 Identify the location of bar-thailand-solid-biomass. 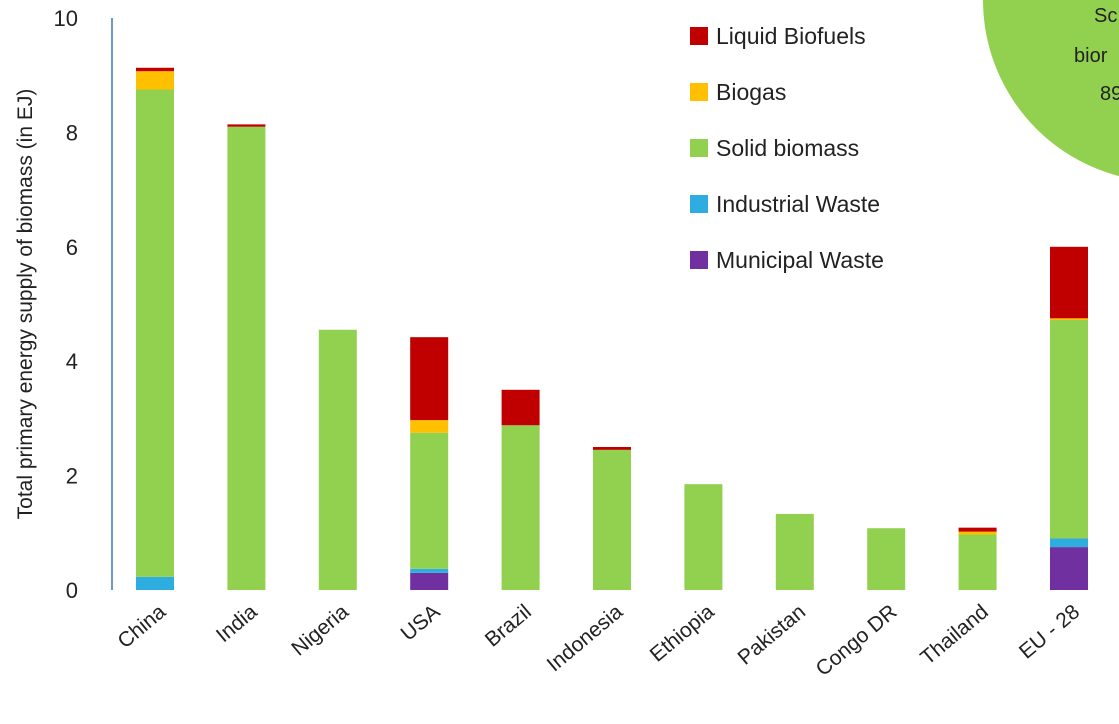
(977, 562).